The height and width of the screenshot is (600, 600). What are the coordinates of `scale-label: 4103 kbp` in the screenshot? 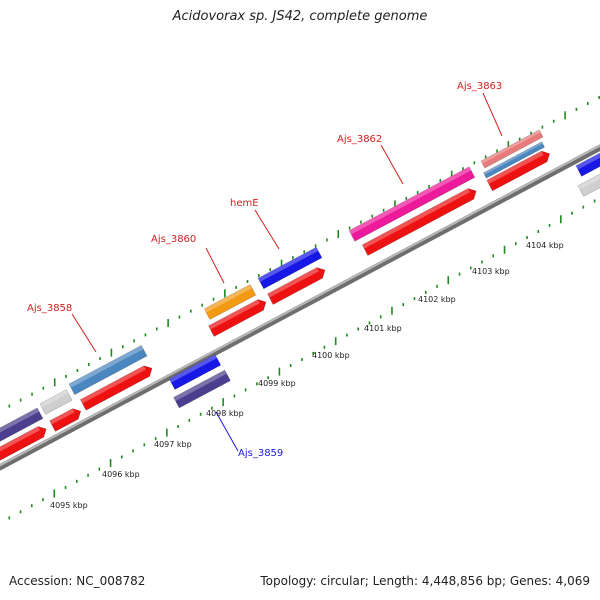 It's located at (491, 271).